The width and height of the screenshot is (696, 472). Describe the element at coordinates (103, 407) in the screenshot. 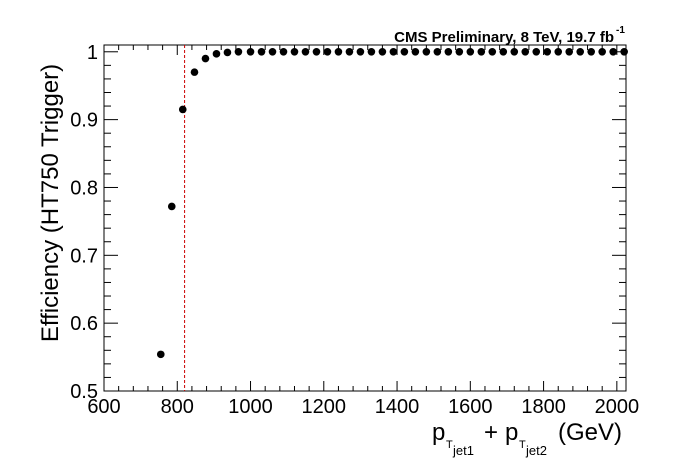

I see `x-tick-label: 600` at that location.